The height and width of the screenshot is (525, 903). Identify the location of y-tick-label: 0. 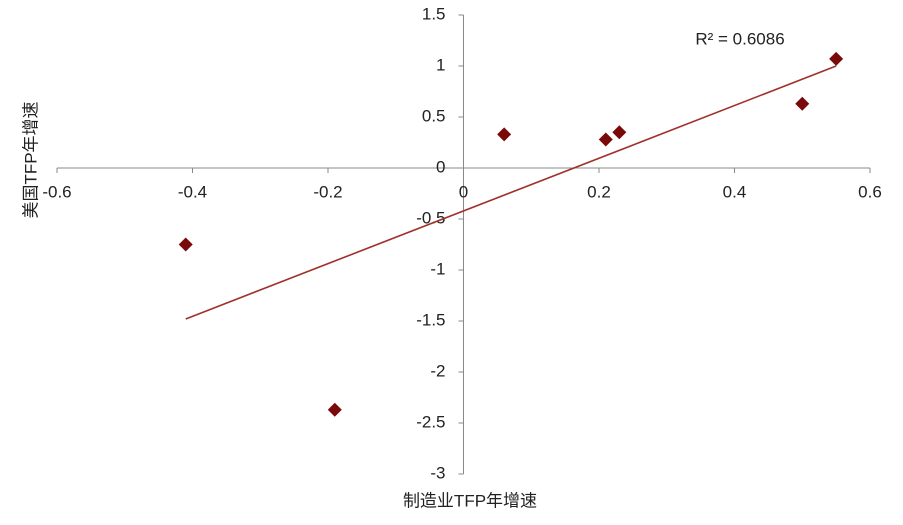
(440, 166).